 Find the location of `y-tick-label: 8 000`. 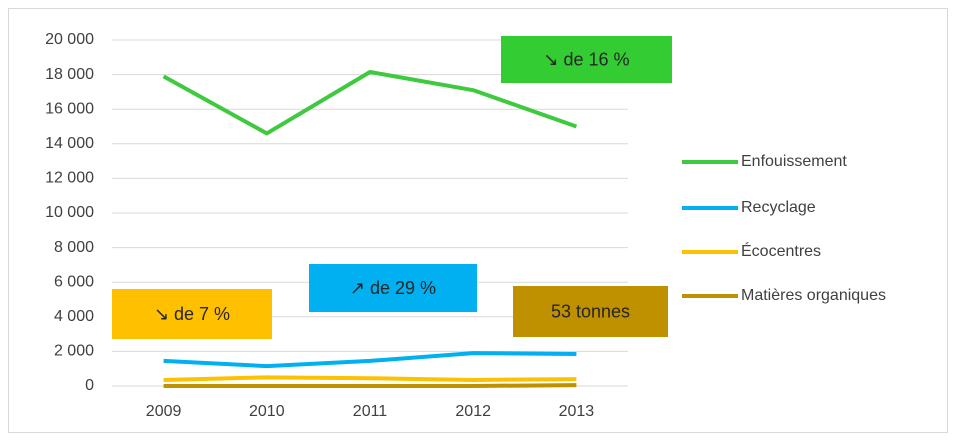

y-tick-label: 8 000 is located at coordinates (74, 247).